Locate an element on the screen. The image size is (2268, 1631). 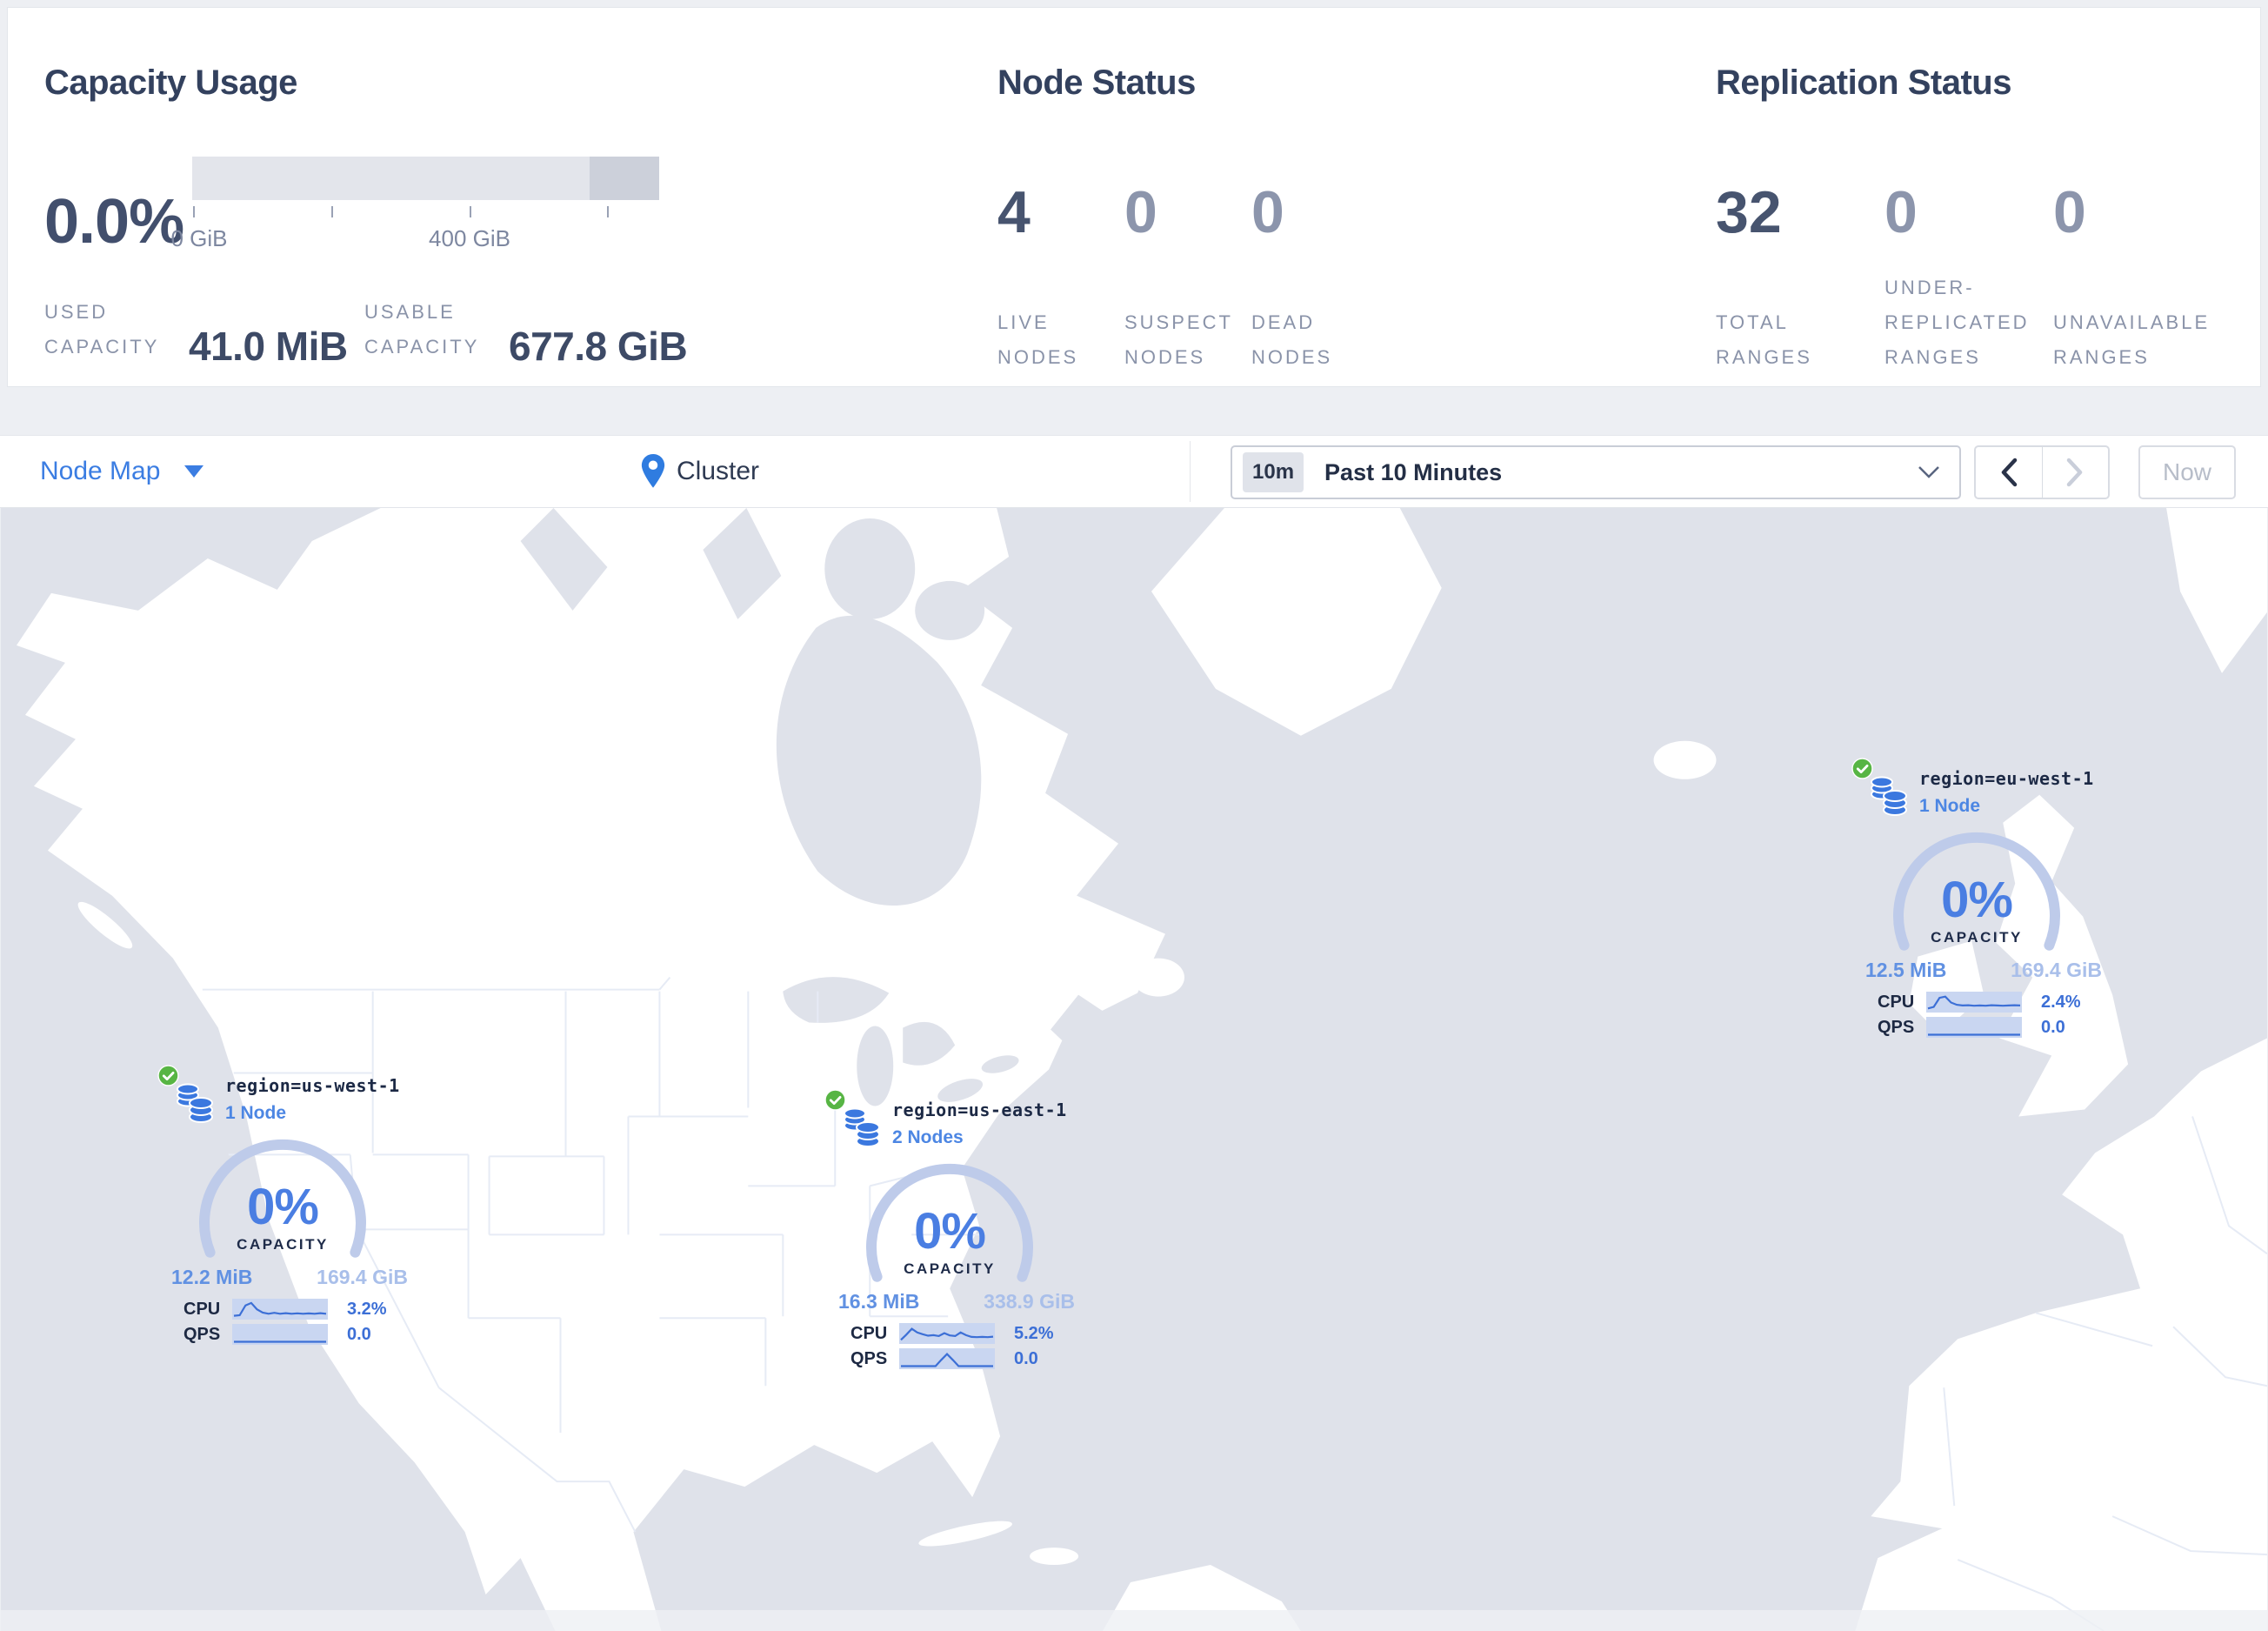
map-toolbar: Node Map Cluster 10m Past 10 Minutes Now is located at coordinates (1134, 471).